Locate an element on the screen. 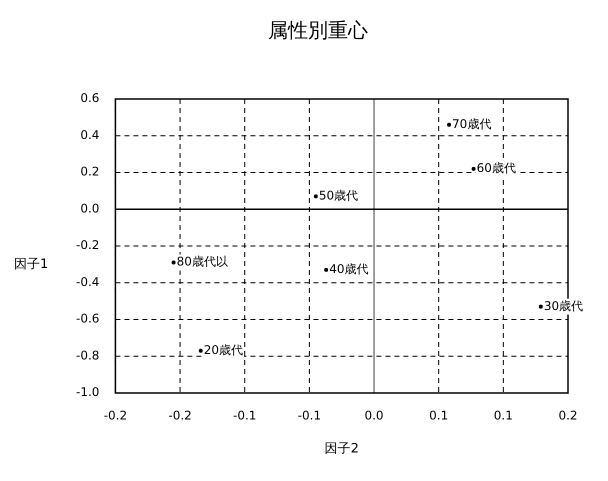 This screenshot has width=608, height=481. series-label: 70歳代 is located at coordinates (472, 123).